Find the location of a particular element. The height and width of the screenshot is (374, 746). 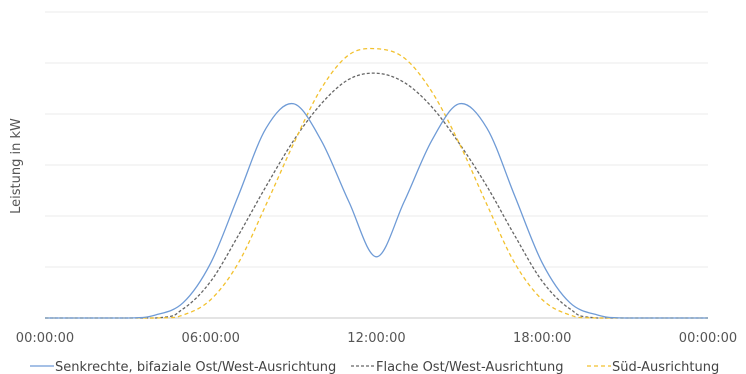

y-axis-label: Leistung in kW is located at coordinates (16, 166).